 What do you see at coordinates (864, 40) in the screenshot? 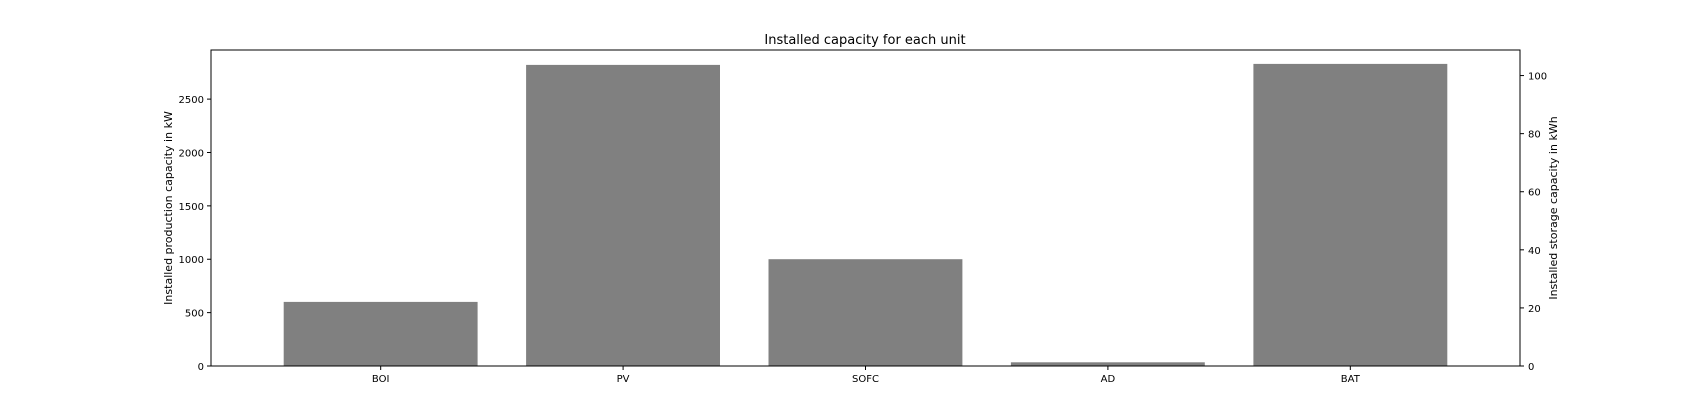
I see `chart-title: Installed capacity for each unit` at bounding box center [864, 40].